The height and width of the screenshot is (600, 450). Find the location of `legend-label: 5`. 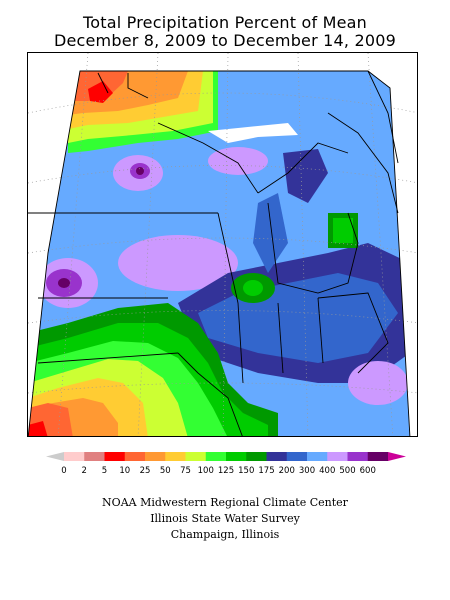

legend-label: 5 is located at coordinates (104, 471).